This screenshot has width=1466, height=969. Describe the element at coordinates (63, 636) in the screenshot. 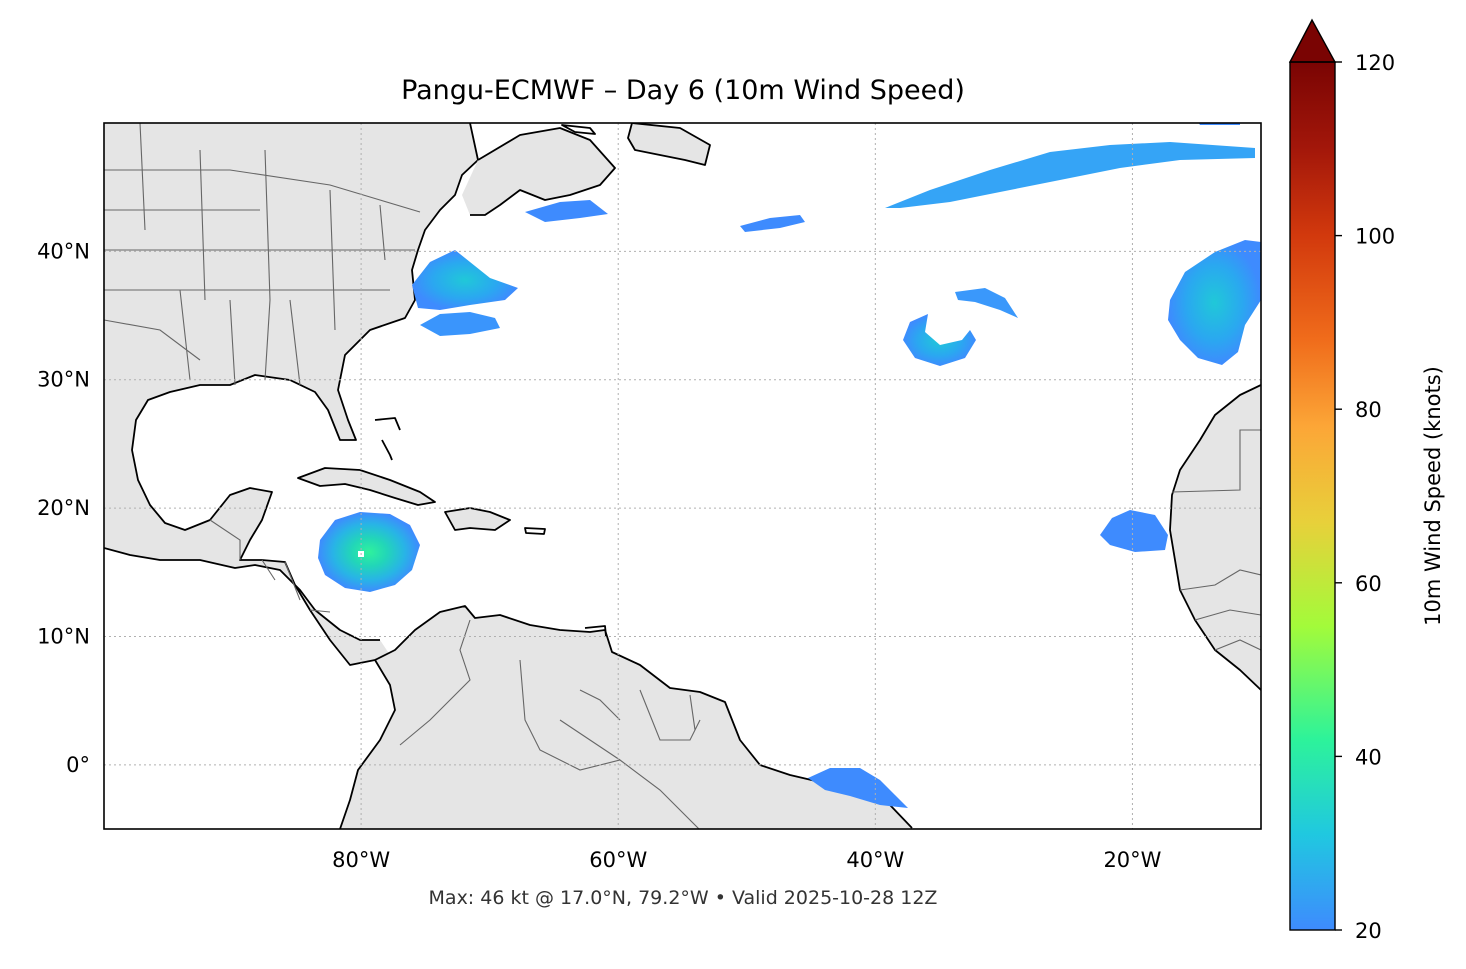

I see `lat-tick-label: 10°N` at that location.